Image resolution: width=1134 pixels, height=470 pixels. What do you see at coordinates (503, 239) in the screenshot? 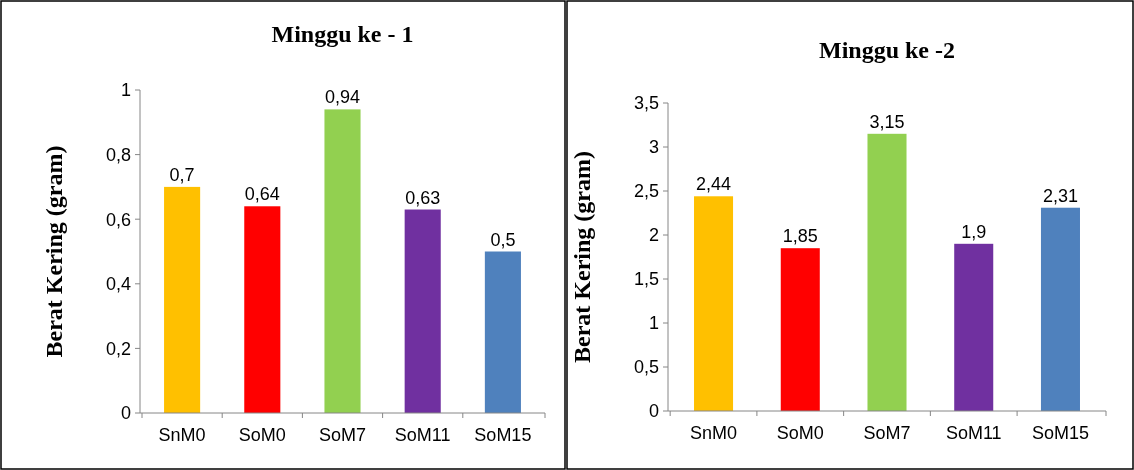
I see `data-label: 0,5` at bounding box center [503, 239].